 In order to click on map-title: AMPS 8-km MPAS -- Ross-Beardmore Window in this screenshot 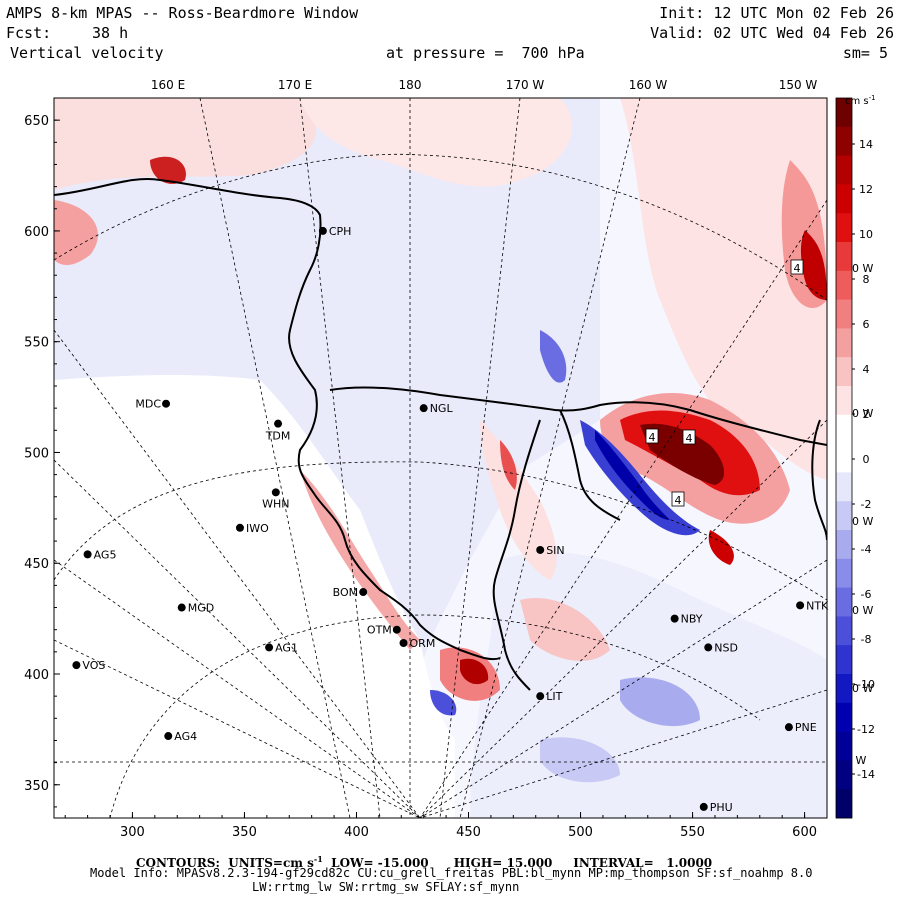, I will do `click(182, 13)`.